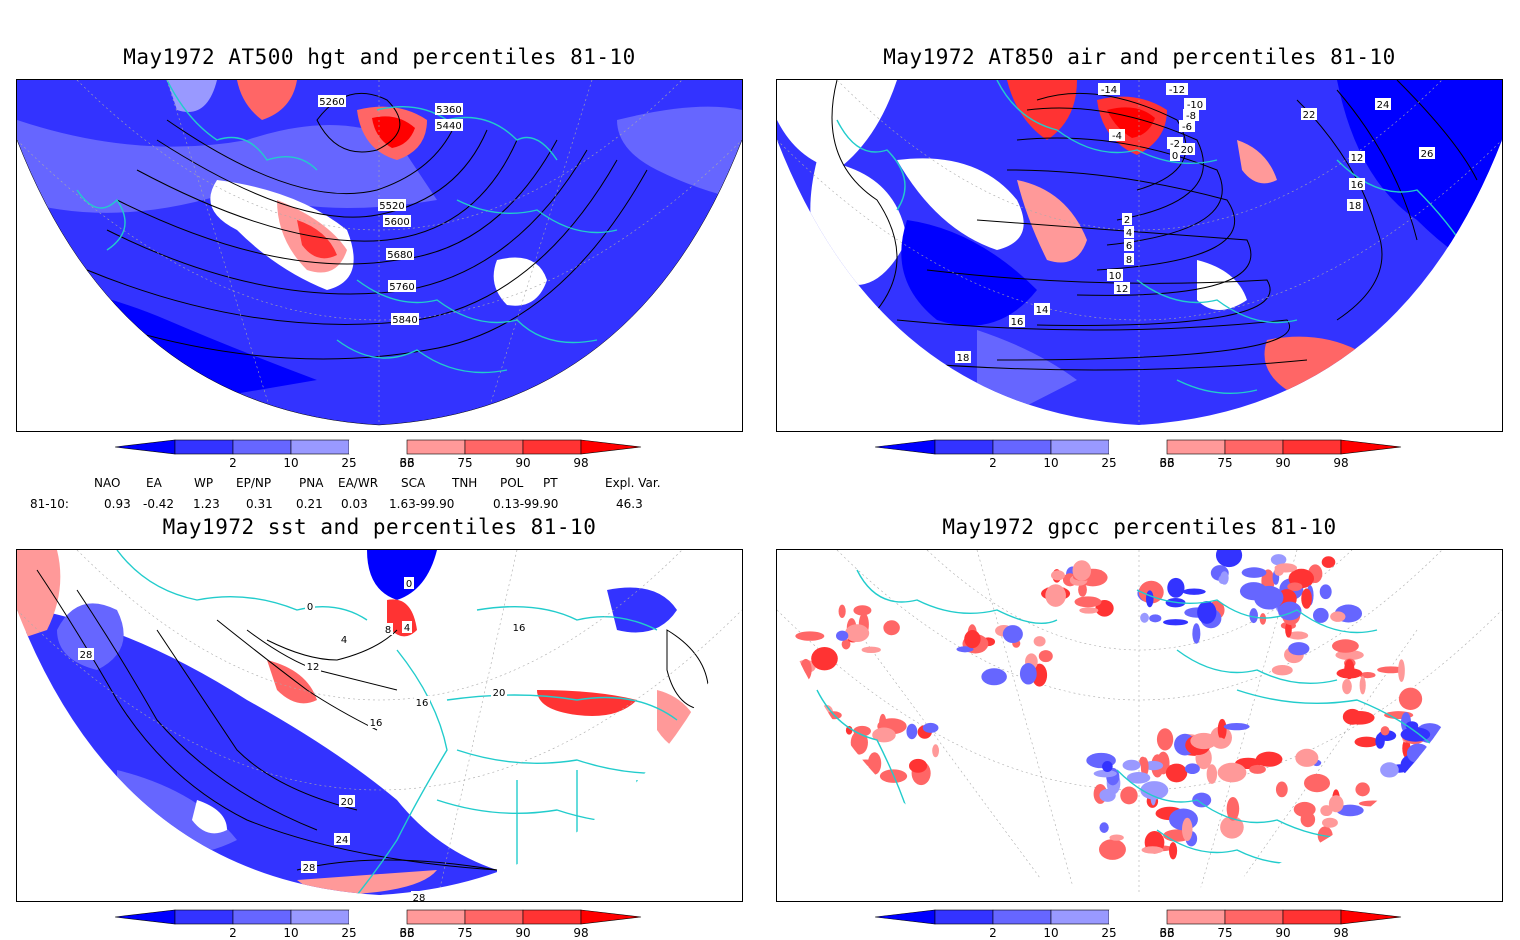  What do you see at coordinates (204, 483) in the screenshot?
I see `idx-header-wp: WP` at bounding box center [204, 483].